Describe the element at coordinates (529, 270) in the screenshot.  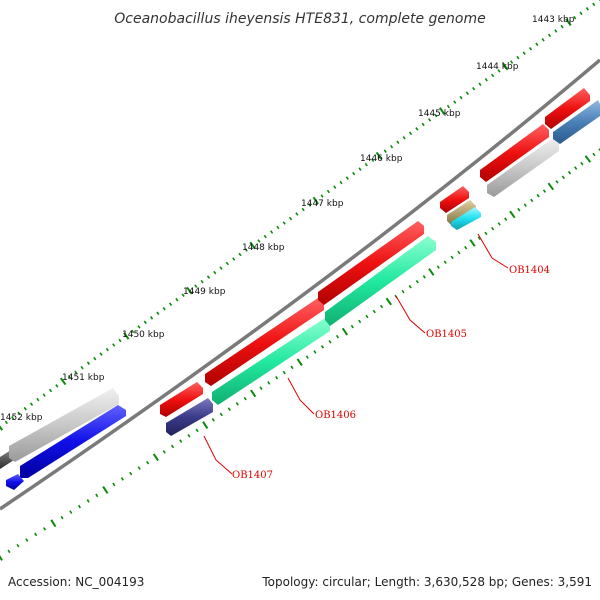
I see `gene-label-ob1404: OB1404` at that location.